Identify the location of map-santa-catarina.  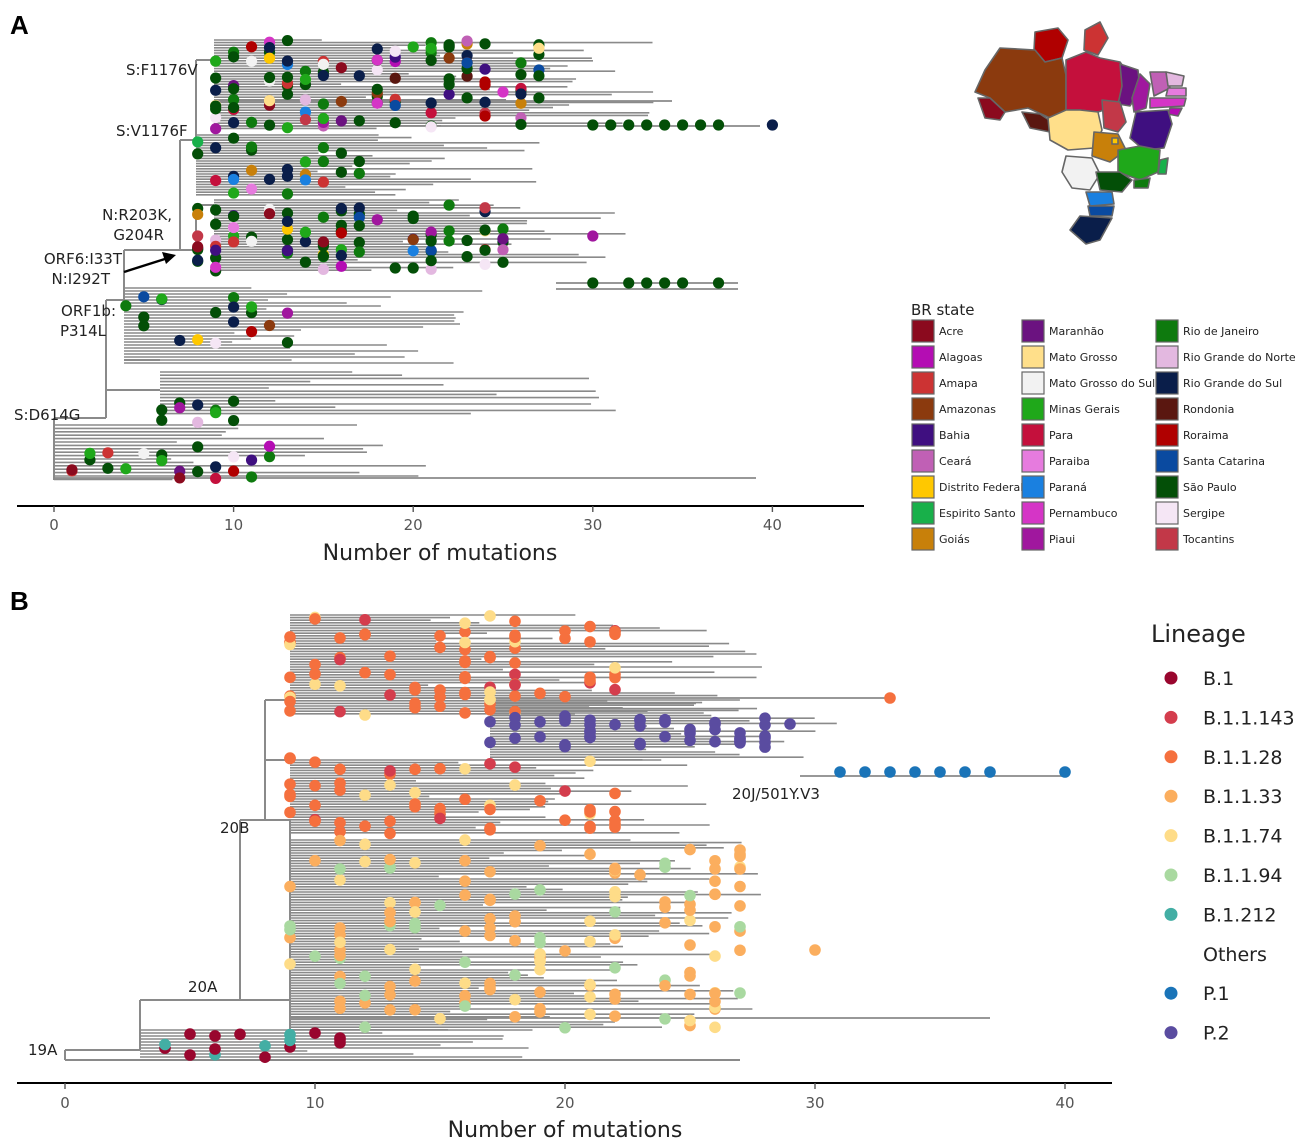
(1101, 211).